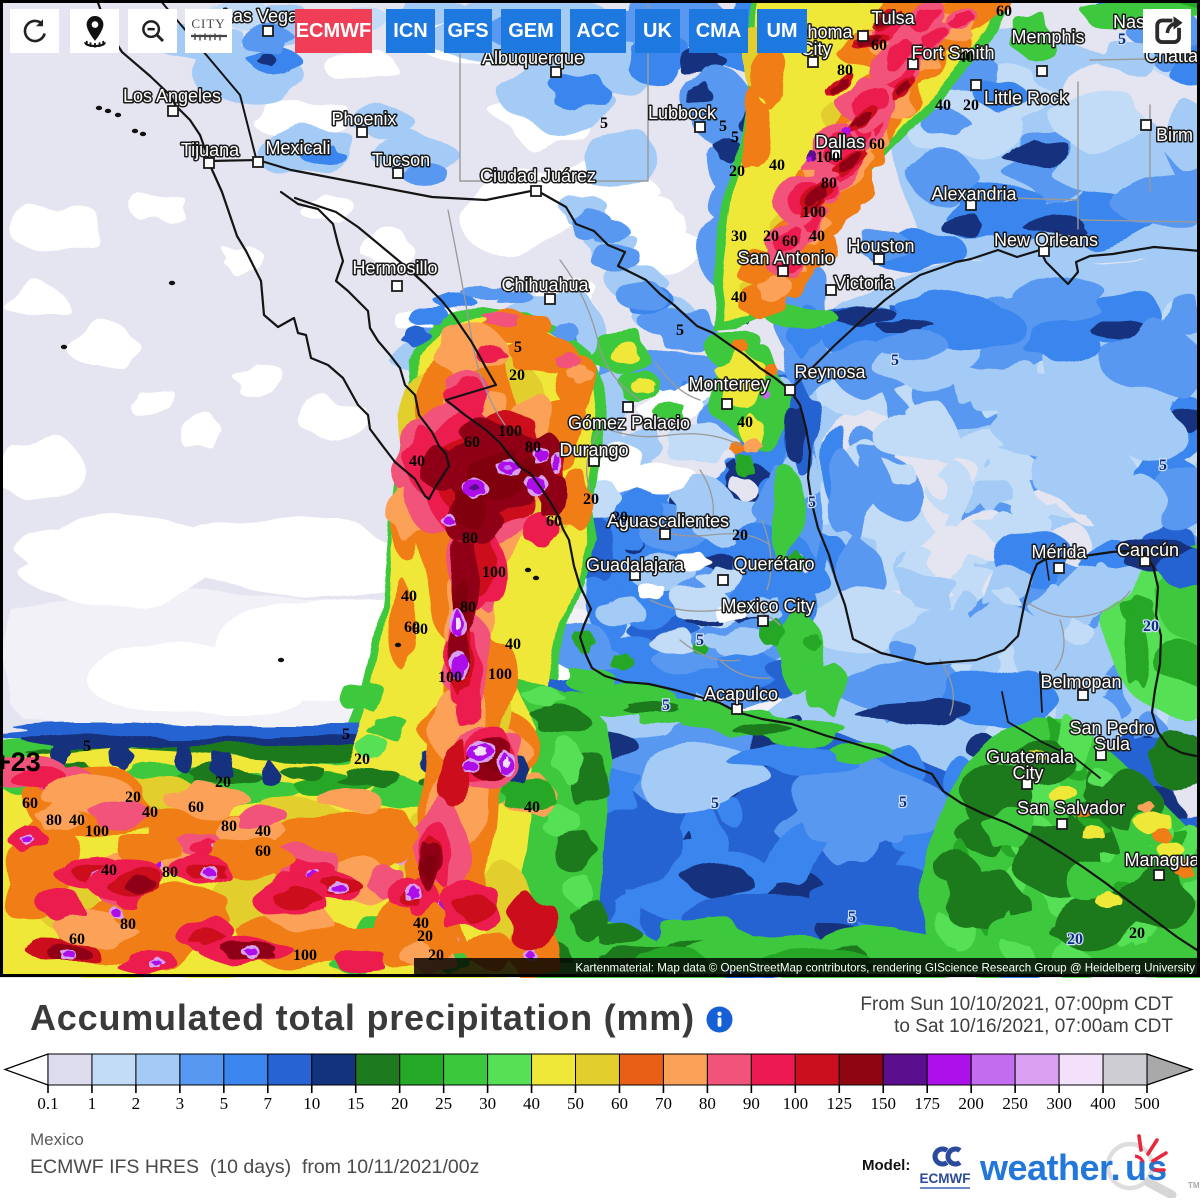 The width and height of the screenshot is (1200, 1203). Describe the element at coordinates (311, 1103) in the screenshot. I see `svg-text: 10` at that location.